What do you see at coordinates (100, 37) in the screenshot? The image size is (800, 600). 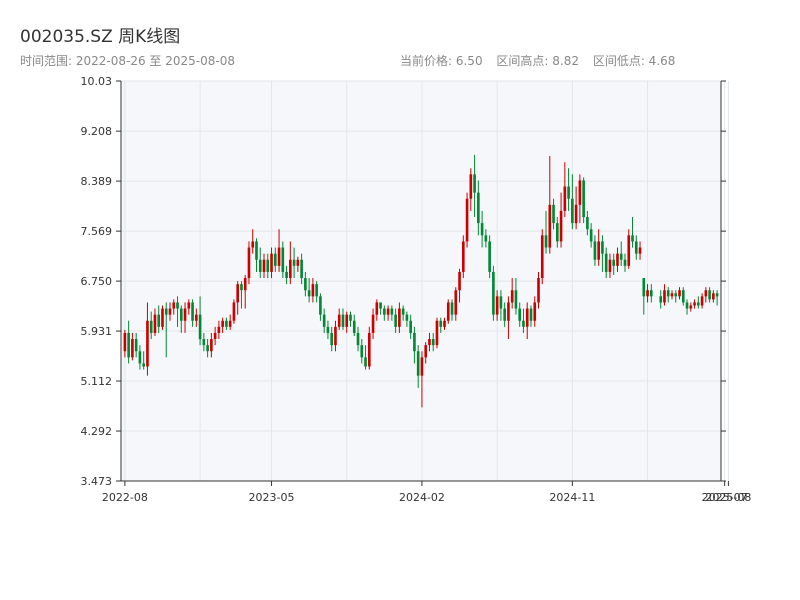 I see `chart-title: 002035.SZ 周K线图` at bounding box center [100, 37].